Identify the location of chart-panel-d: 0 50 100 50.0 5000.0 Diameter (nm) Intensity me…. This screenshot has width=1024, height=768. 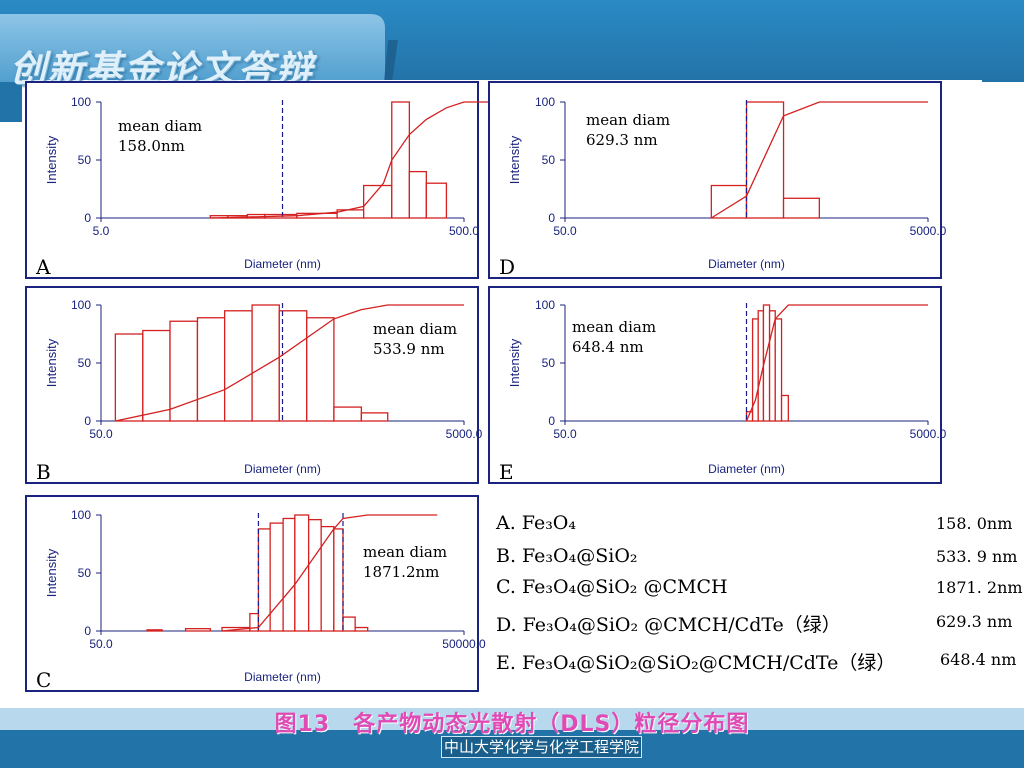
(717, 180).